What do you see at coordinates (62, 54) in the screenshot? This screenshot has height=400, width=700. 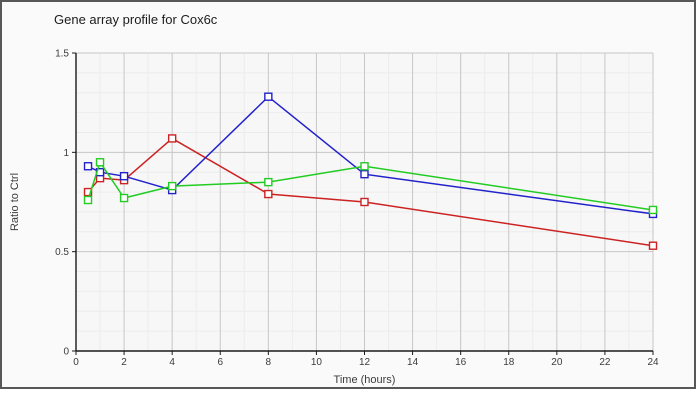 I see `y-tick-label: 1.5` at bounding box center [62, 54].